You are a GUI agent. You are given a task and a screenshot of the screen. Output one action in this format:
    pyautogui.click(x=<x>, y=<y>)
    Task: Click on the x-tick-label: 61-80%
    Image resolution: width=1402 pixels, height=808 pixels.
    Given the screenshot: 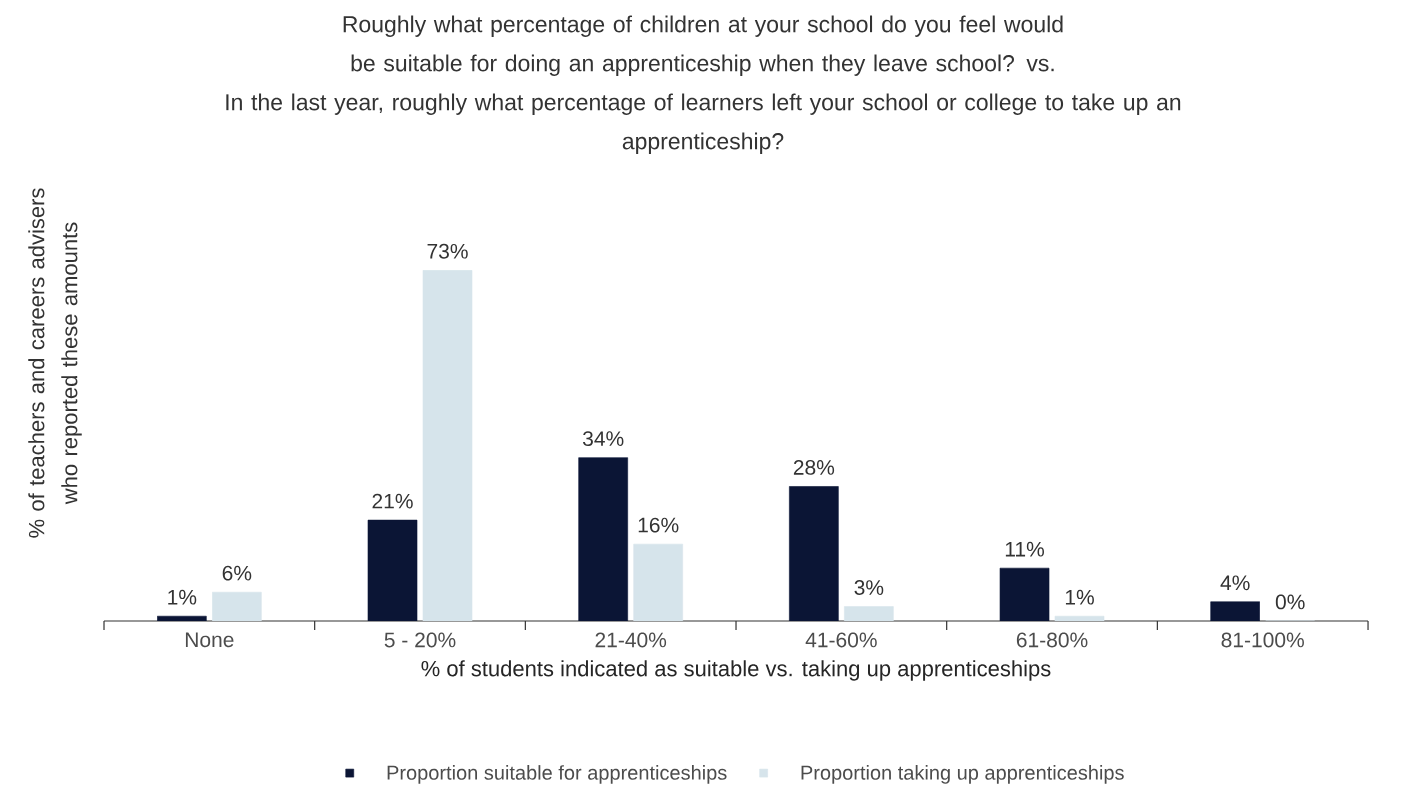 What is the action you would take?
    pyautogui.click(x=1052, y=640)
    